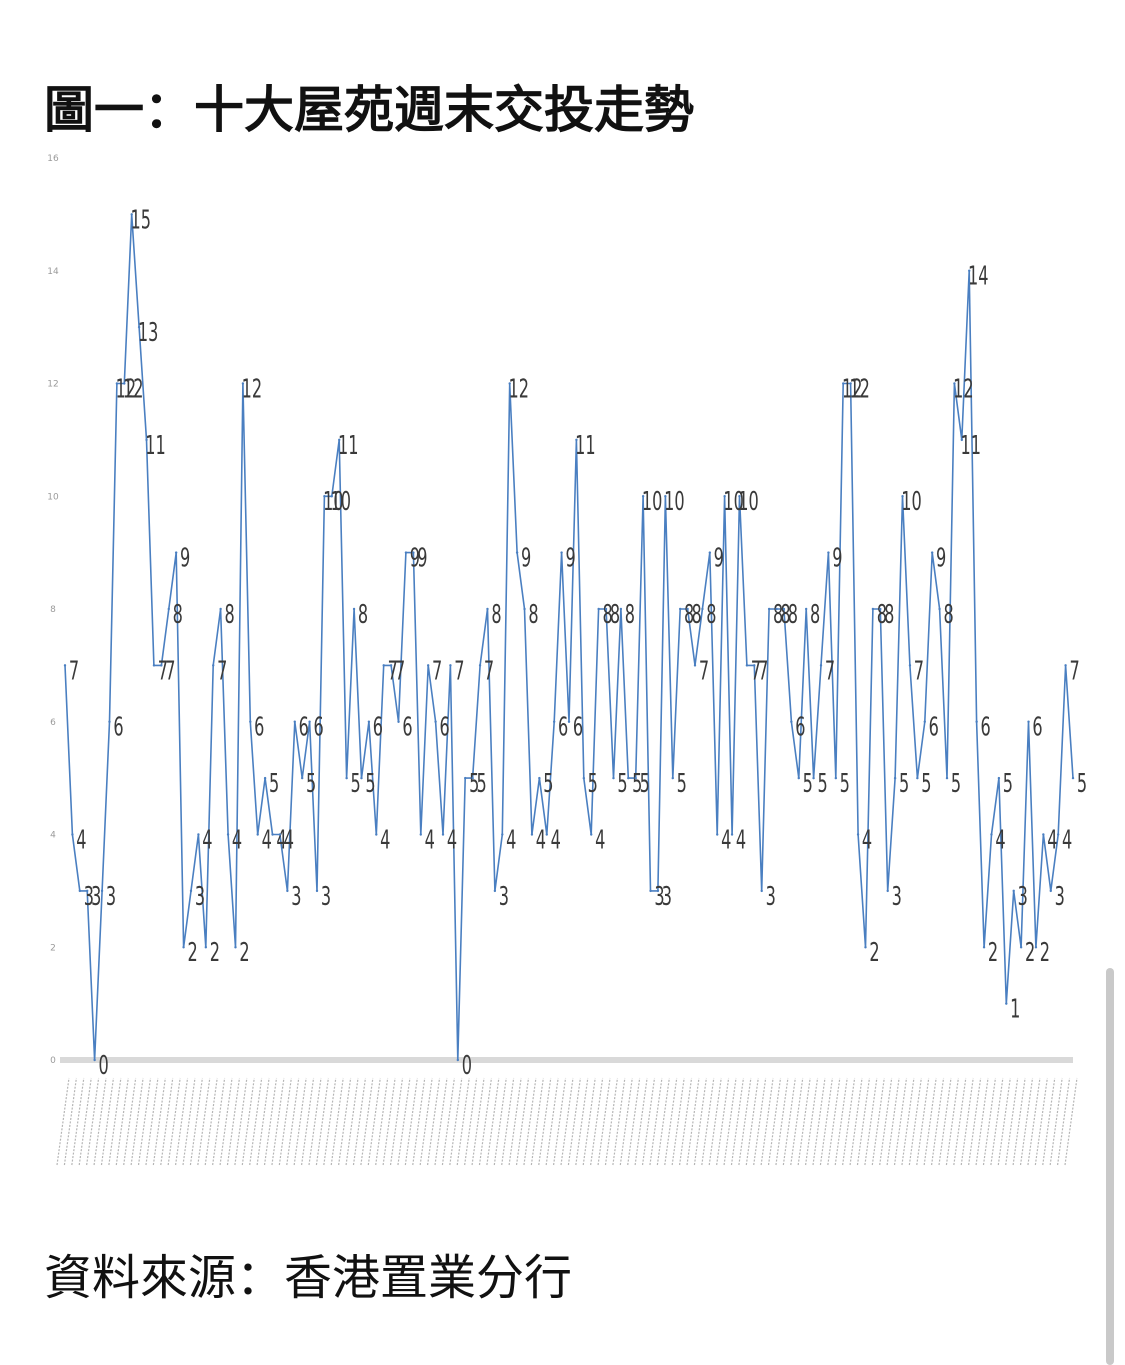 This screenshot has width=1125, height=1365. What do you see at coordinates (53, 723) in the screenshot?
I see `y-tick-label: 6` at bounding box center [53, 723].